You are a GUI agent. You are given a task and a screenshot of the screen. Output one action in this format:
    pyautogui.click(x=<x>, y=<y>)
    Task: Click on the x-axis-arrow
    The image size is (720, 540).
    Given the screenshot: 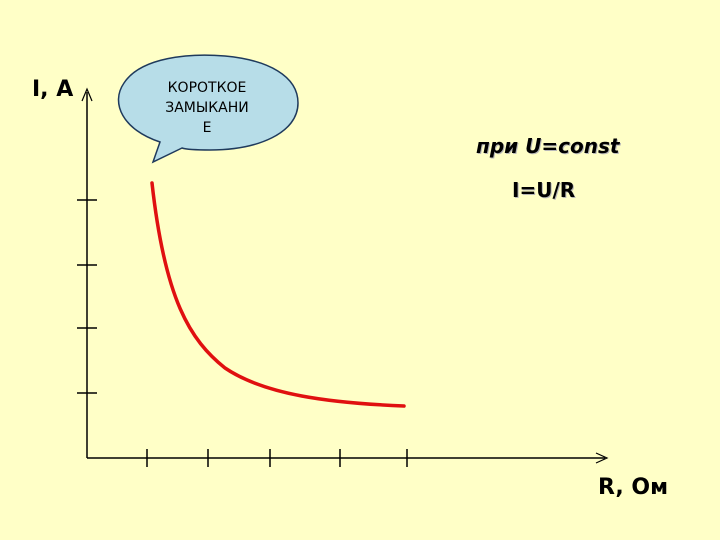 What is the action you would take?
    pyautogui.click(x=602, y=458)
    